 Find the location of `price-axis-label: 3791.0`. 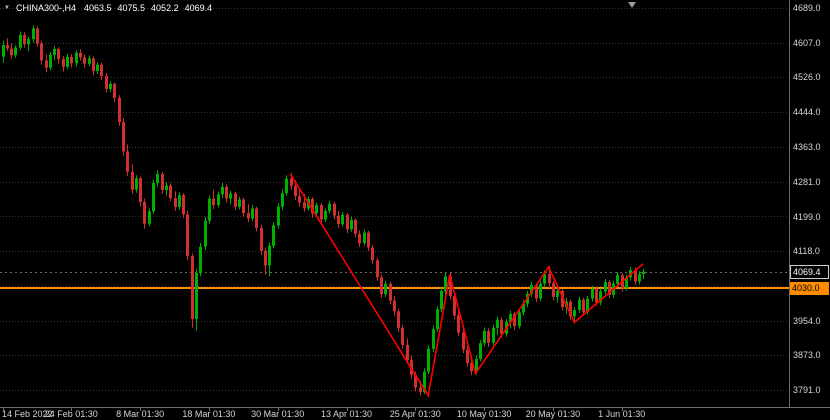

price-axis-label: 3791.0 is located at coordinates (807, 390).